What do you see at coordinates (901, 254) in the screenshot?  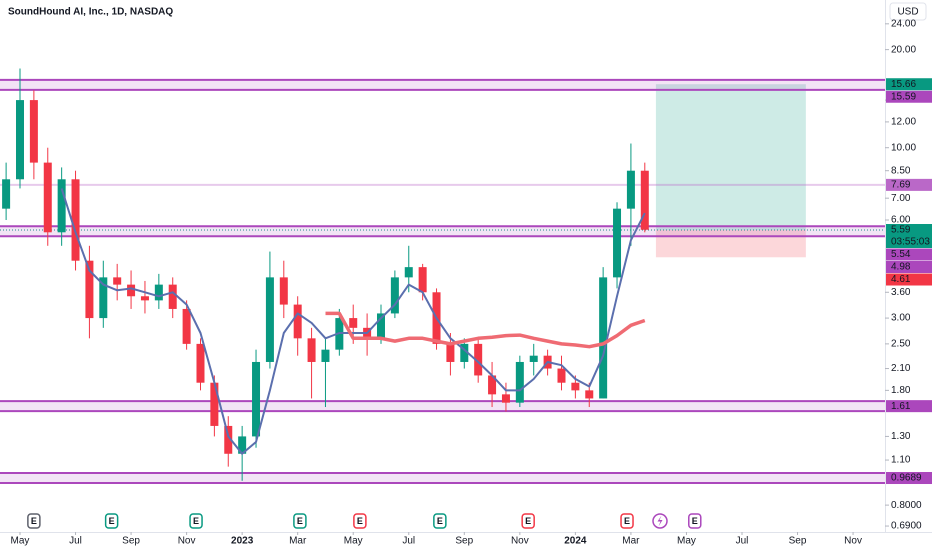 I see `price-label: 5.54` at bounding box center [901, 254].